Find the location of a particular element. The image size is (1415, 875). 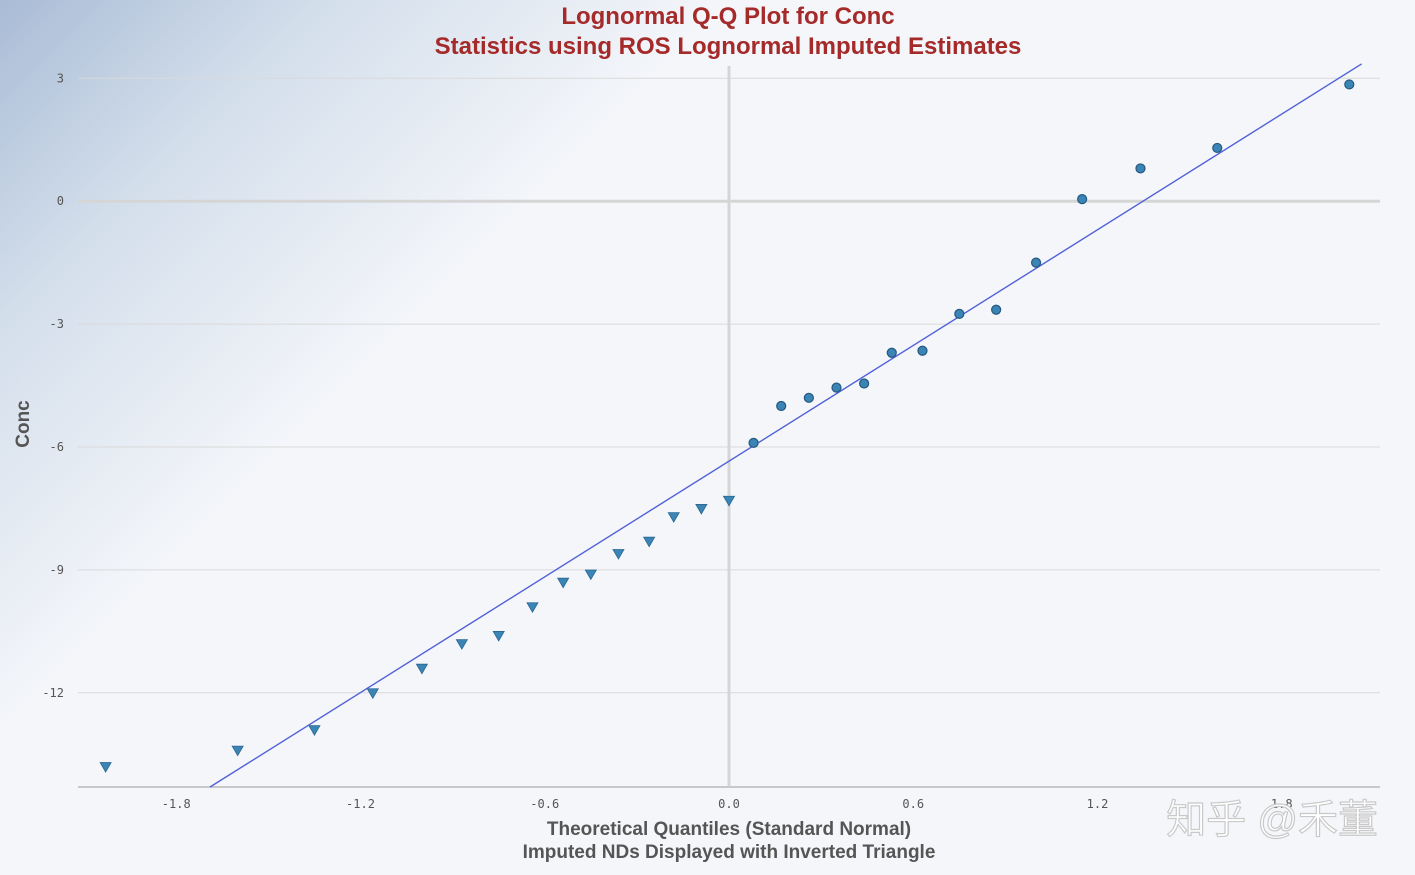

y-tick-label: 3 is located at coordinates (60, 78).